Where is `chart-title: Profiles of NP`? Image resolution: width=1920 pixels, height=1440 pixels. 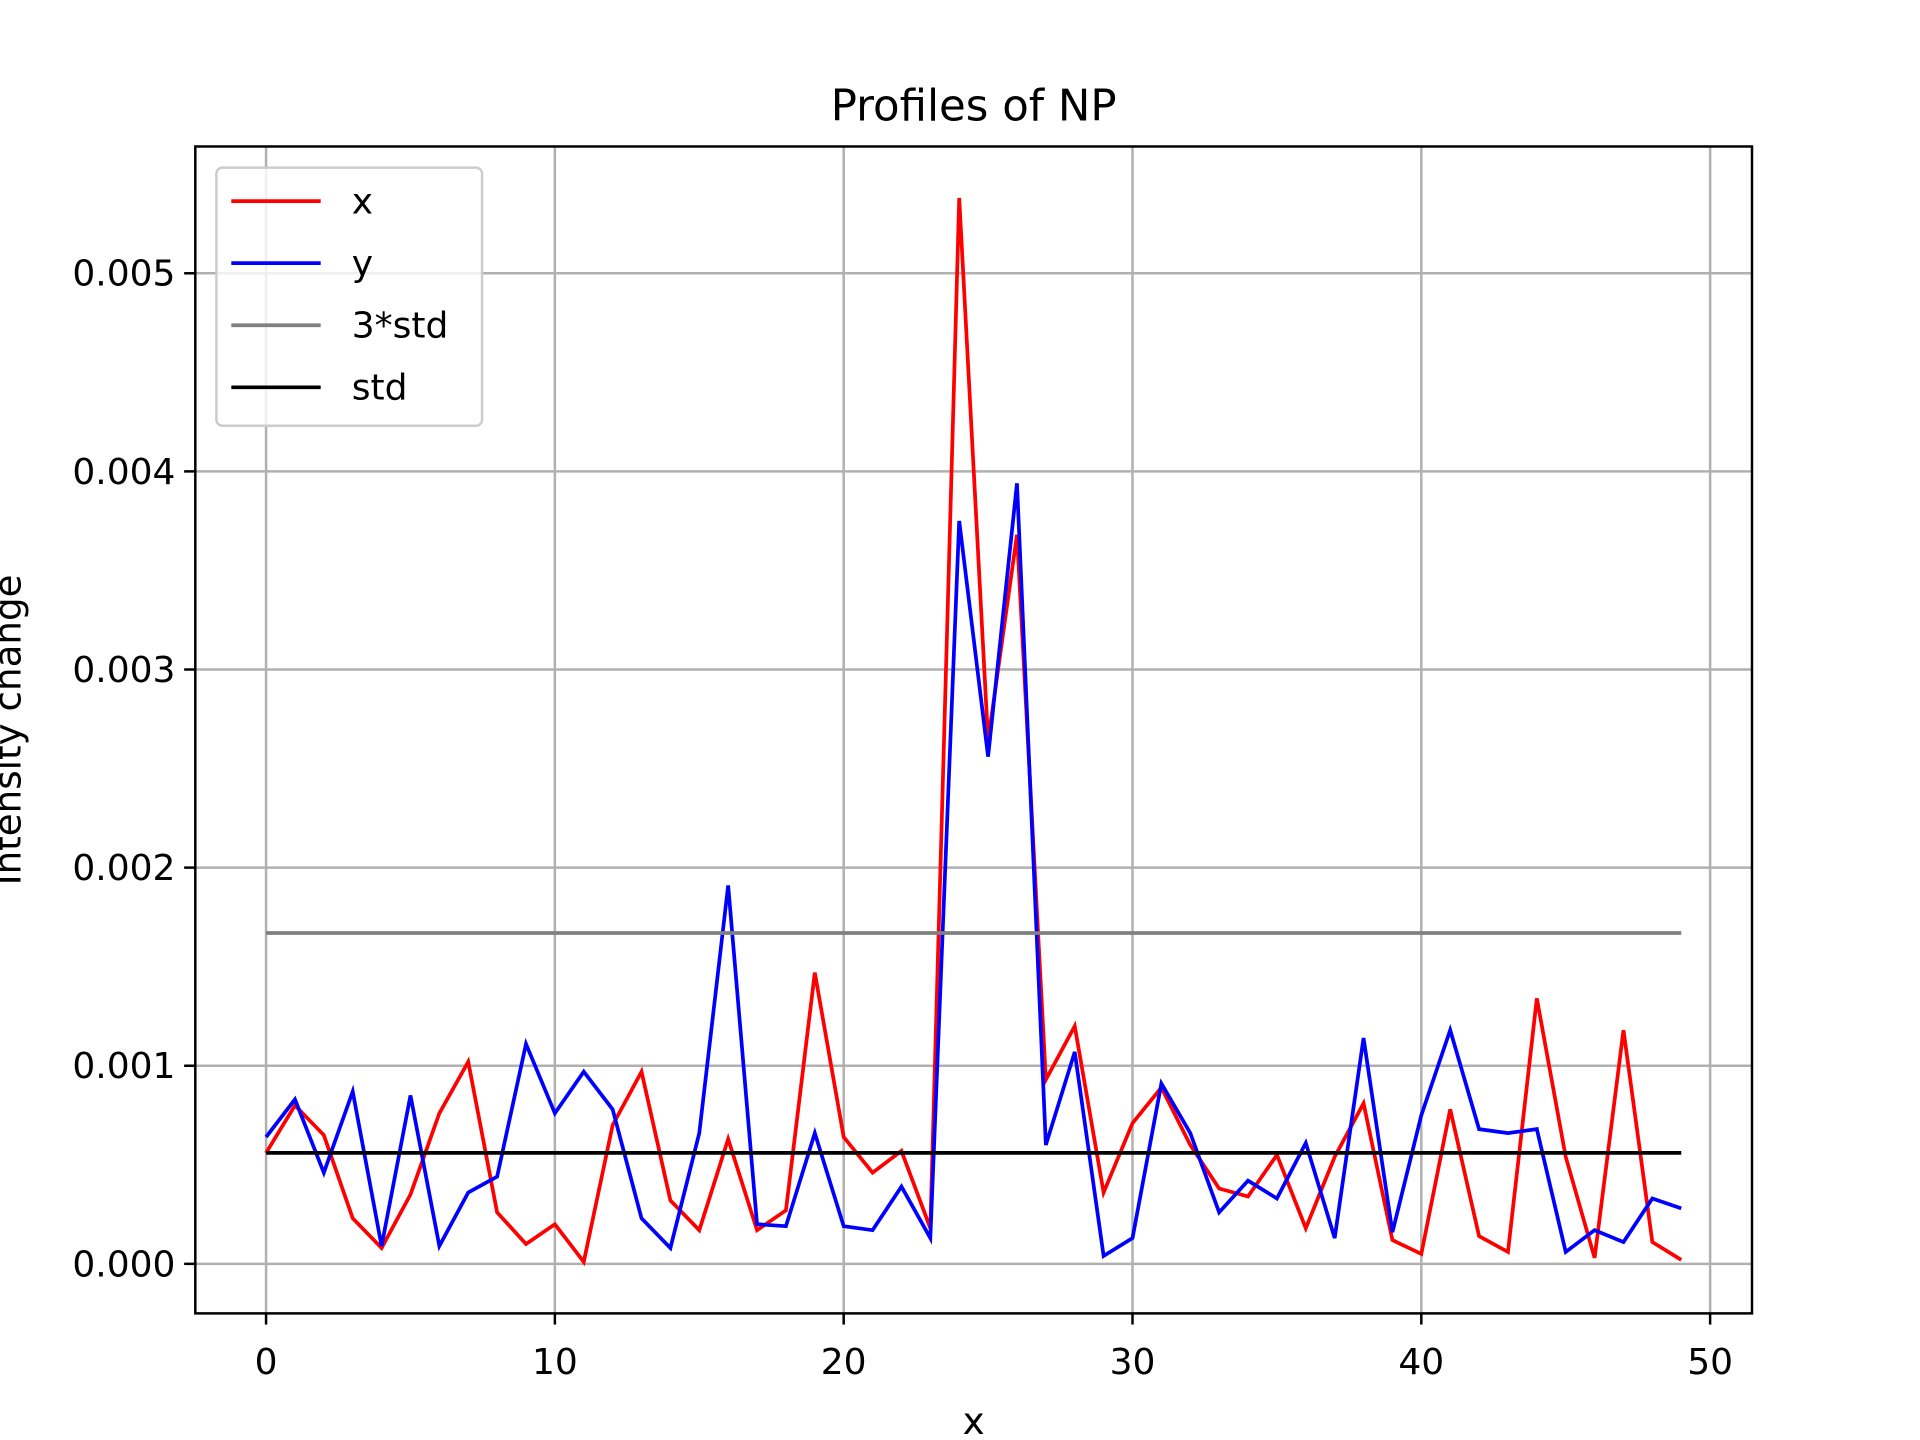 chart-title: Profiles of NP is located at coordinates (974, 106).